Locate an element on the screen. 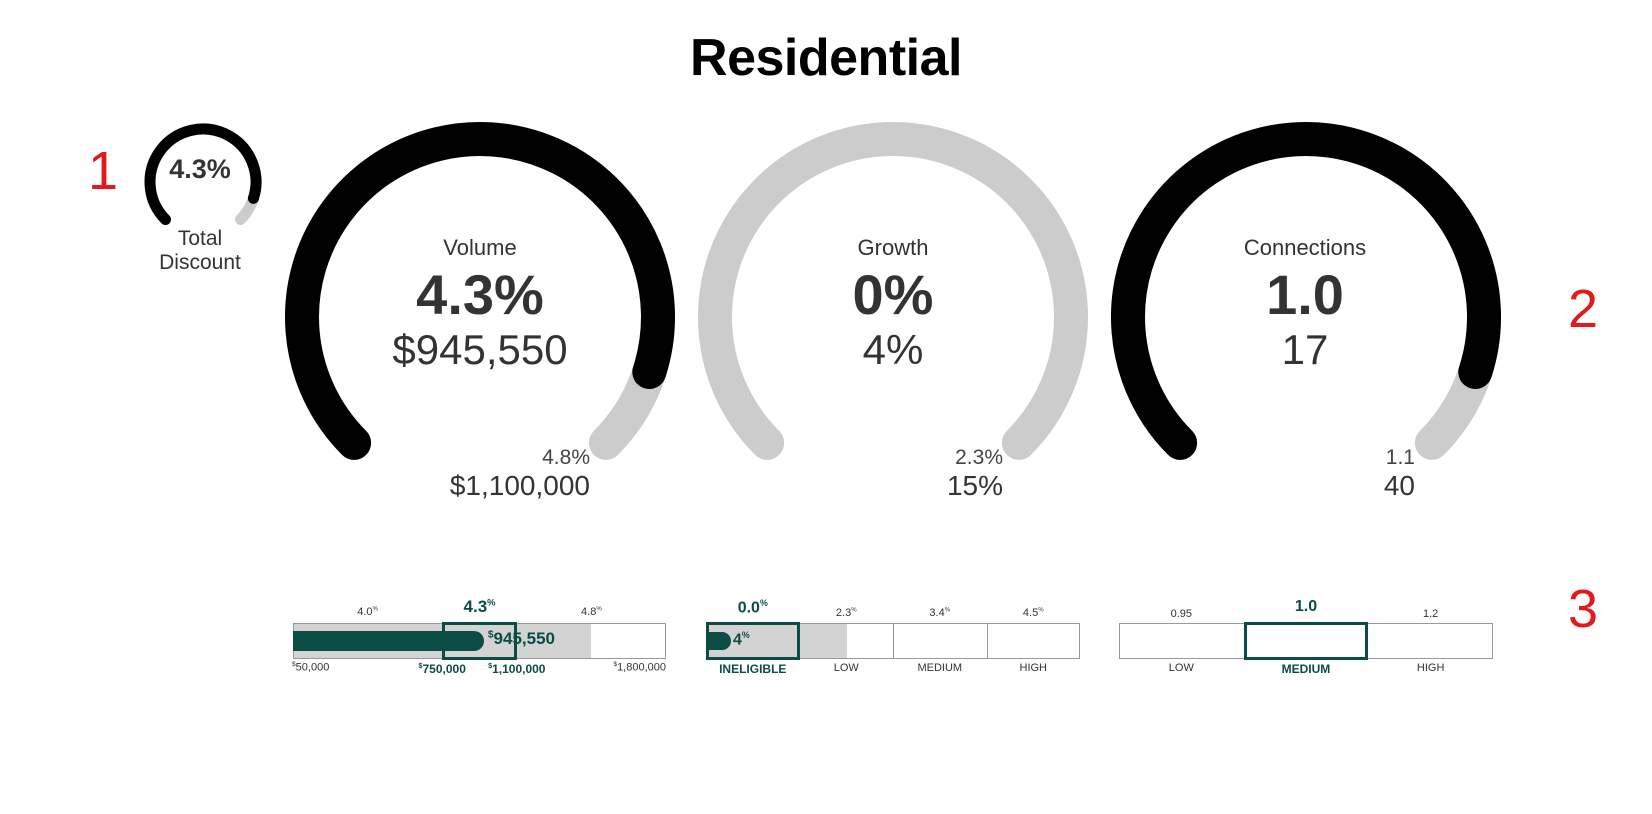 The image size is (1652, 814). gauge-connections-sub: 17 is located at coordinates (1305, 349).